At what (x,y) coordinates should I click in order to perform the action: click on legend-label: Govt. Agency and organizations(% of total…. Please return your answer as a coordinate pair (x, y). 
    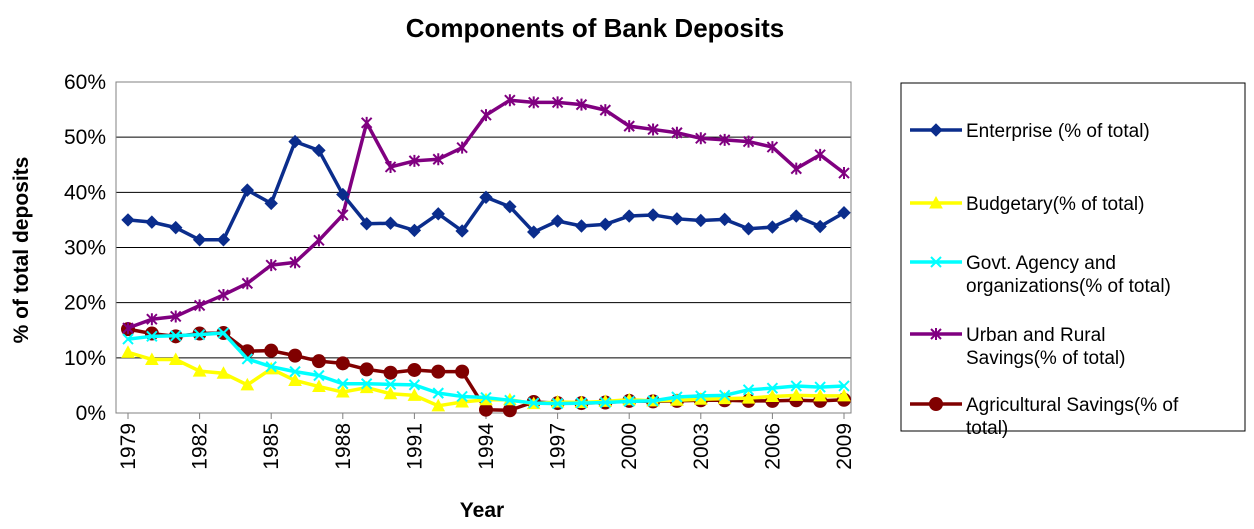
    Looking at the image, I should click on (1068, 275).